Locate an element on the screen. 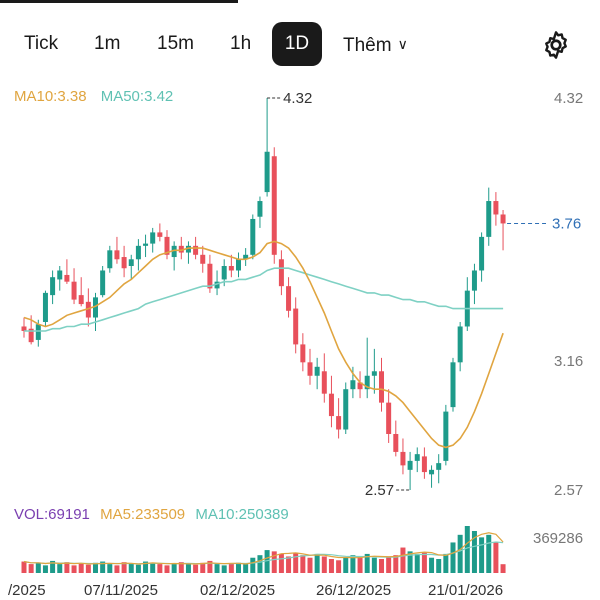 This screenshot has width=600, height=600. tab-more: Thêm ∨ is located at coordinates (375, 44).